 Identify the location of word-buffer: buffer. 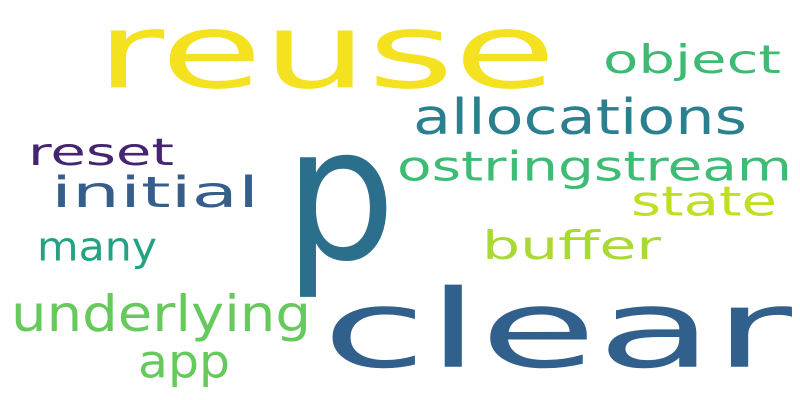
(571, 245).